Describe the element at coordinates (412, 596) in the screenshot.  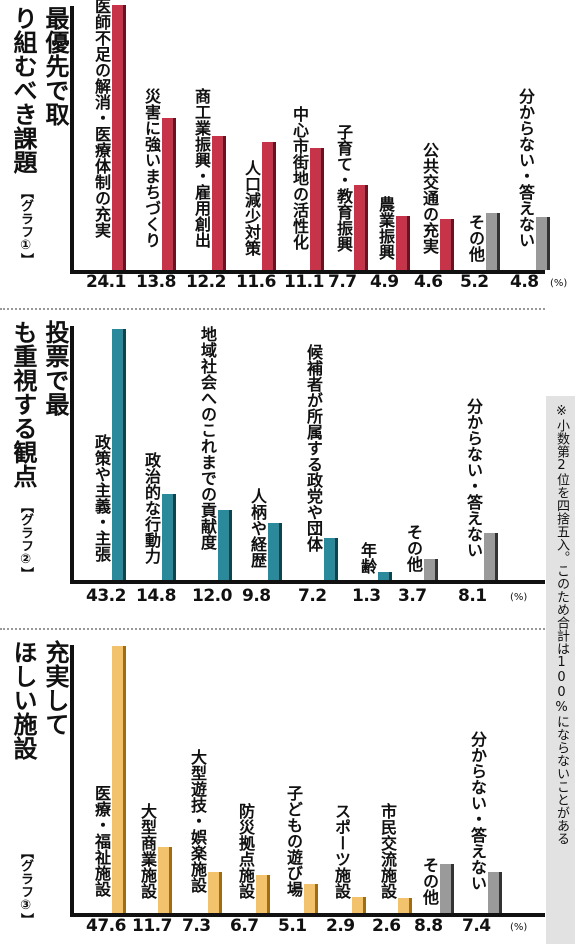
I see `chart-2-value-label: 3.7` at that location.